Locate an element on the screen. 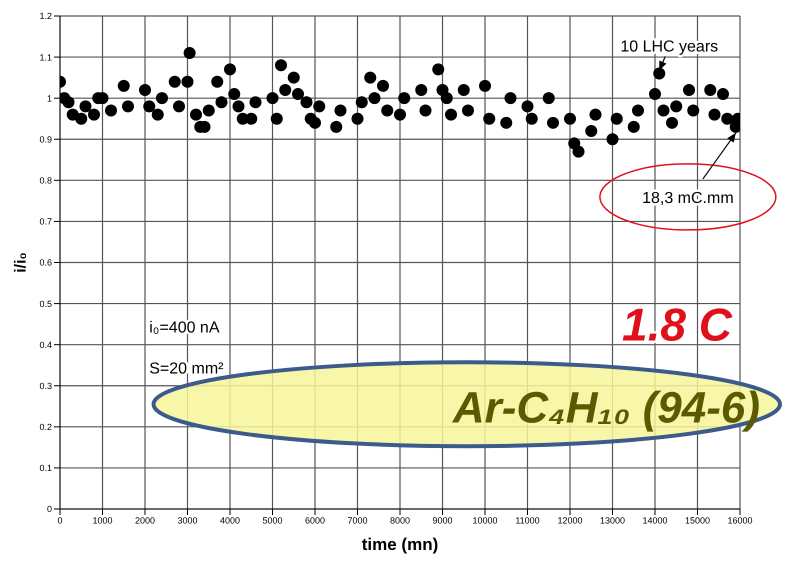 This screenshot has width=796, height=565. x-tick-label: 10000 is located at coordinates (485, 520).